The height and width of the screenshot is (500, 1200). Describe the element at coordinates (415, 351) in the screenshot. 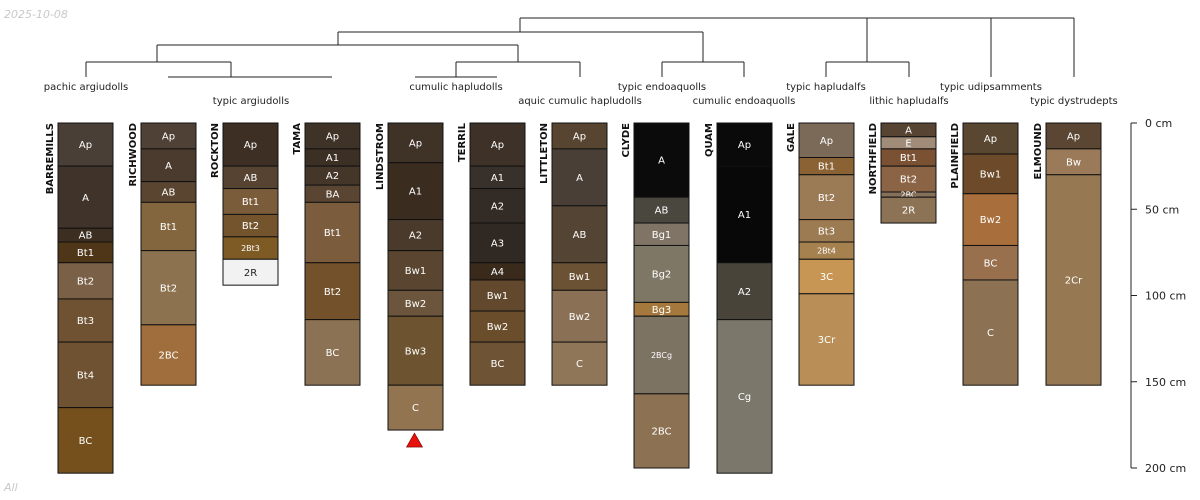

I see `horizon-label: Bw3` at that location.